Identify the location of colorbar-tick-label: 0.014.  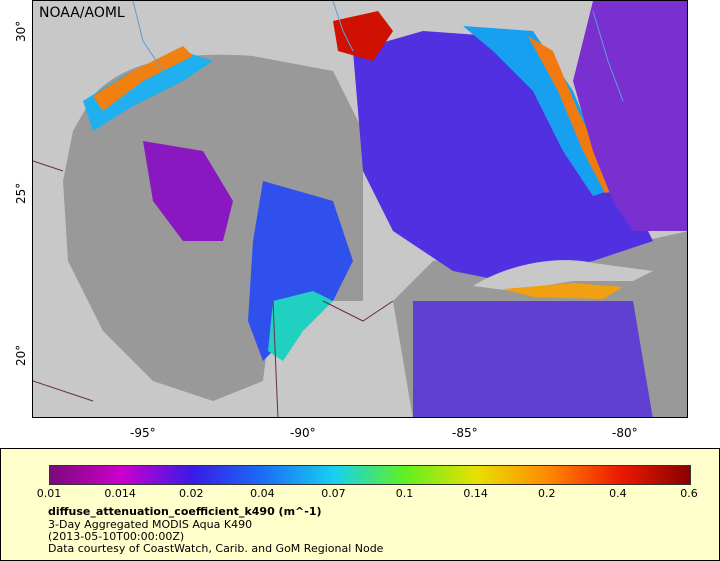
(120, 493).